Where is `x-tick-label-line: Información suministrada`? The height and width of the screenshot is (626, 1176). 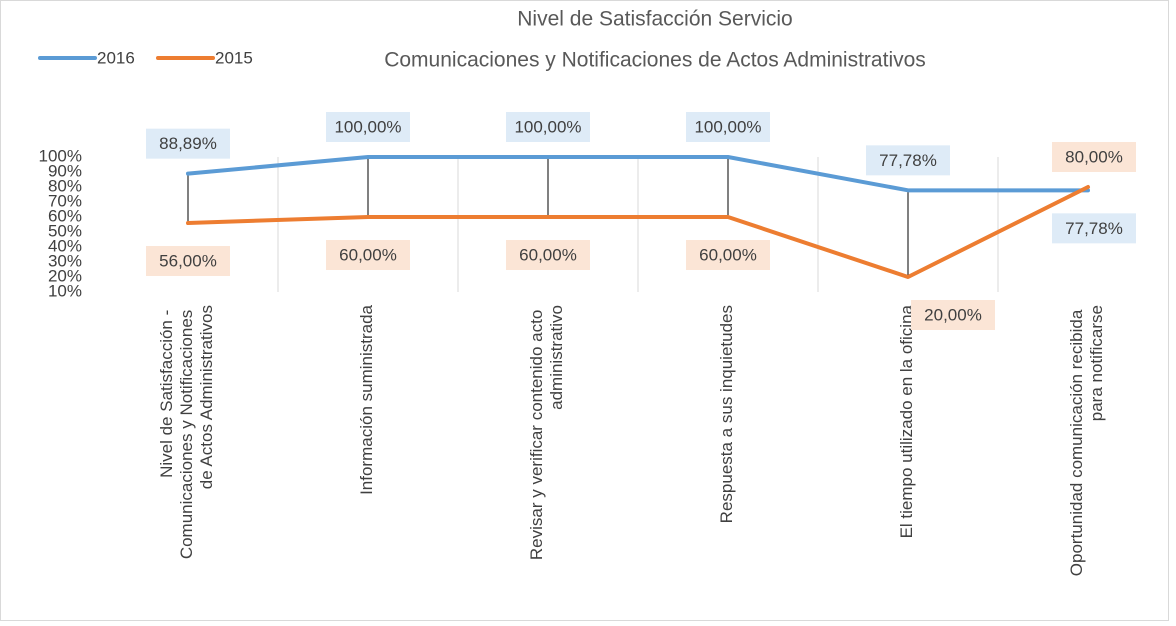 x-tick-label-line: Información suministrada is located at coordinates (366, 399).